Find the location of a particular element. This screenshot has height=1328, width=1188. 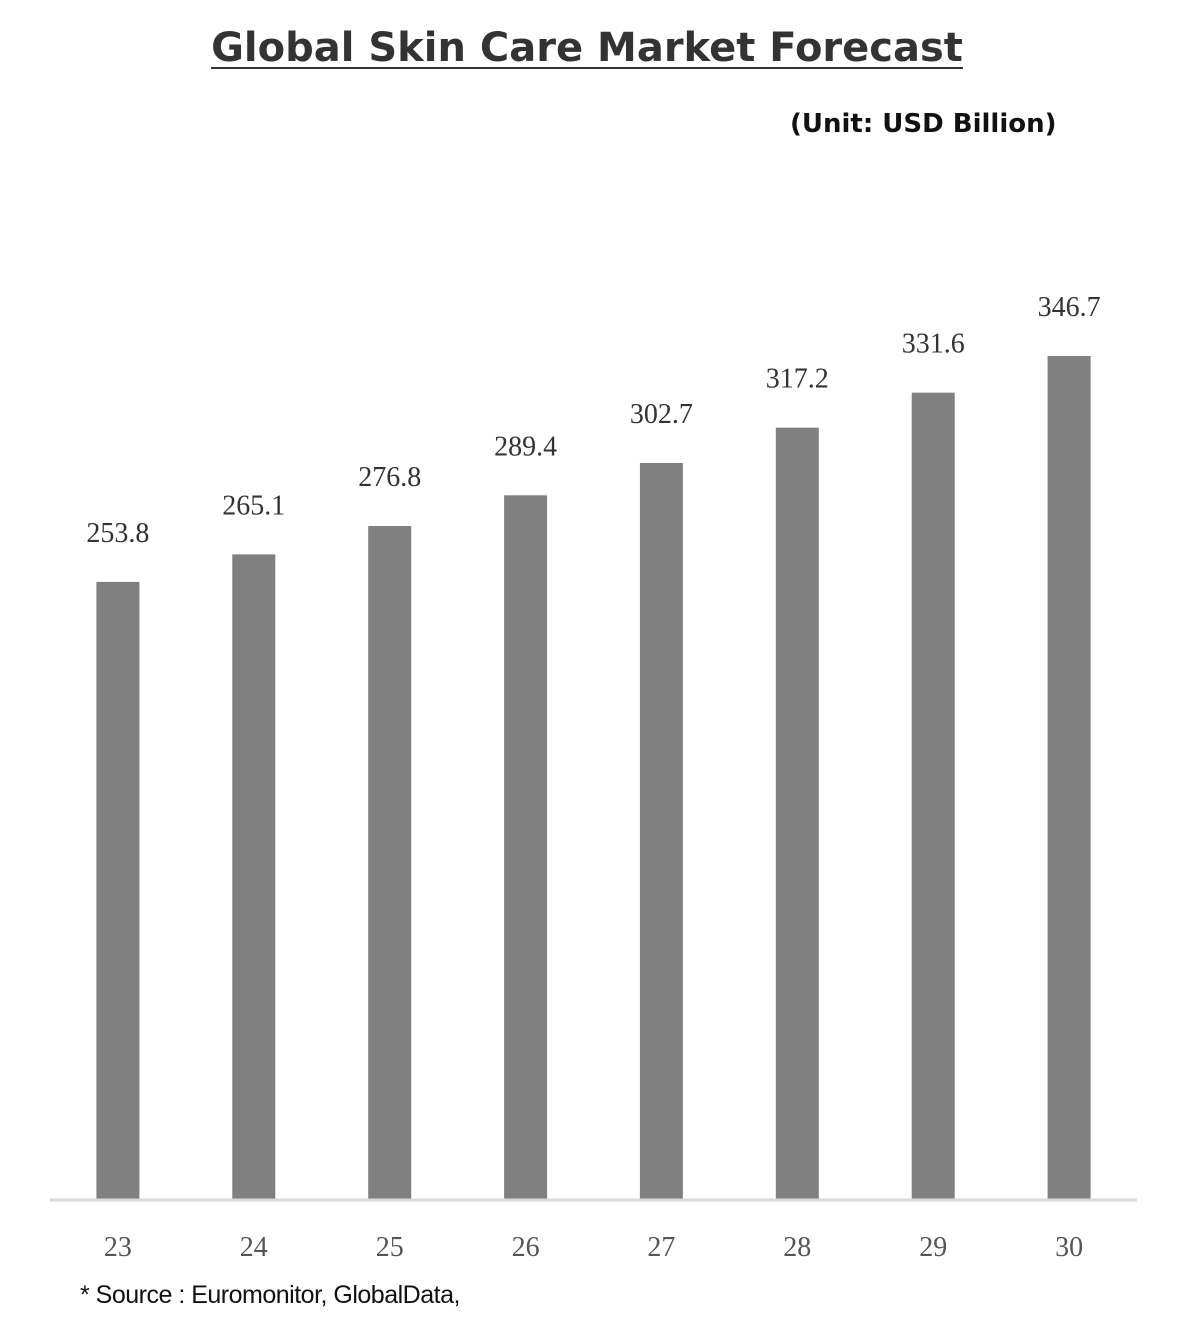

value-label-28: 317.2 is located at coordinates (797, 379).